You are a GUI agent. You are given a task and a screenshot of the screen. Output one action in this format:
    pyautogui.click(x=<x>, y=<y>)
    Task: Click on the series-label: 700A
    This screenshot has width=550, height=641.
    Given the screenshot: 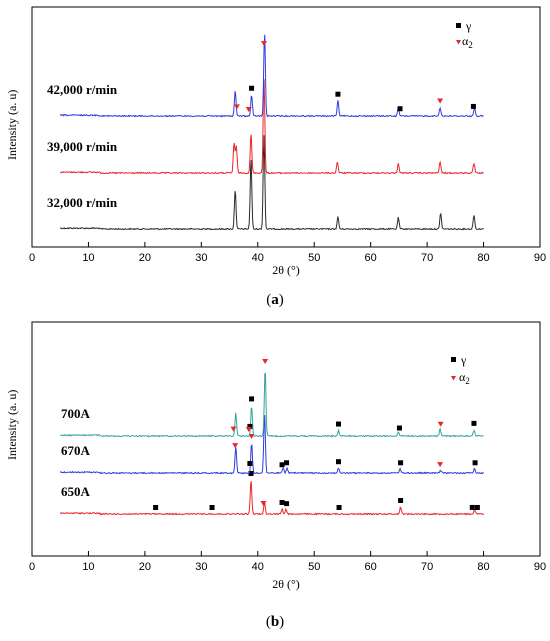 What is the action you would take?
    pyautogui.click(x=76, y=413)
    